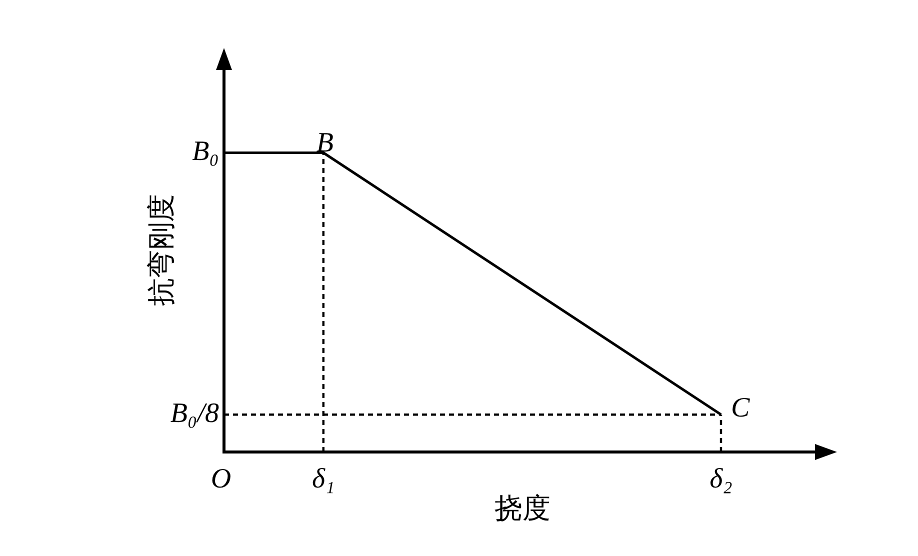 This screenshot has width=918, height=556. Describe the element at coordinates (162, 250) in the screenshot. I see `y-axis-title: 抗弯刚度` at that location.